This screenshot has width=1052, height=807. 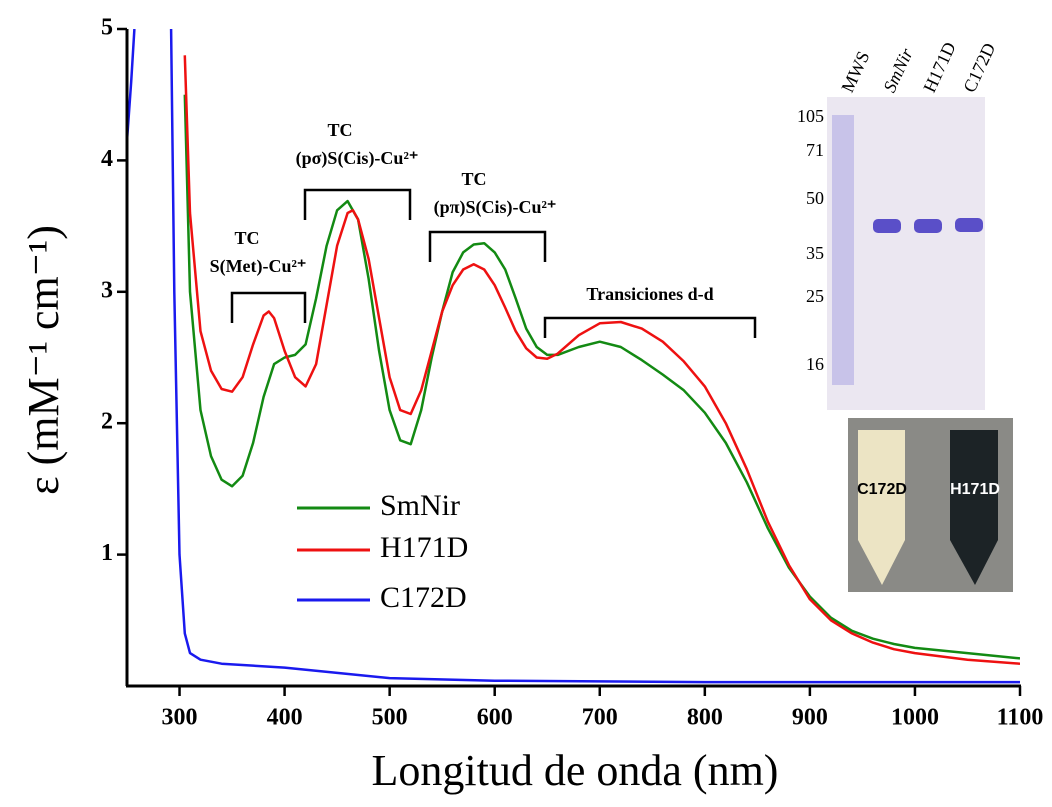 What do you see at coordinates (815, 296) in the screenshot?
I see `marker-label: 25` at bounding box center [815, 296].